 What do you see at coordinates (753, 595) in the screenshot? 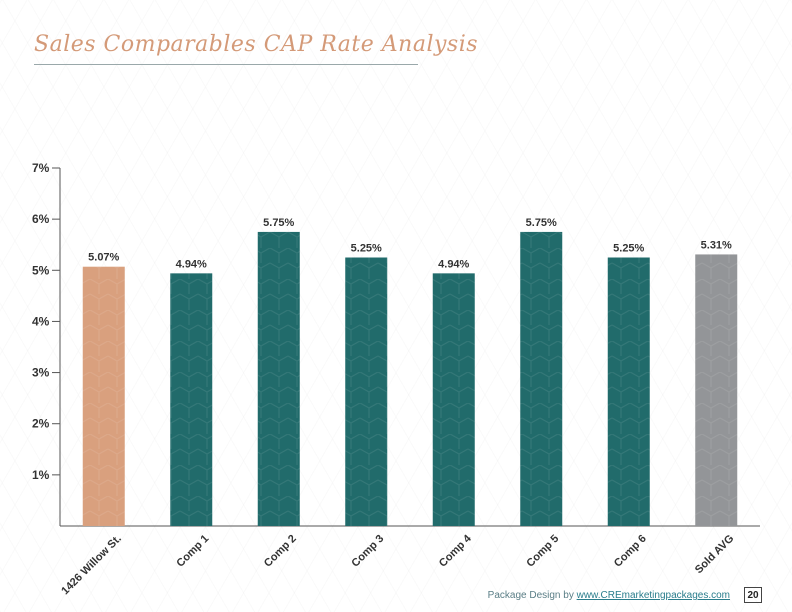
I see `page-number: 20` at bounding box center [753, 595].